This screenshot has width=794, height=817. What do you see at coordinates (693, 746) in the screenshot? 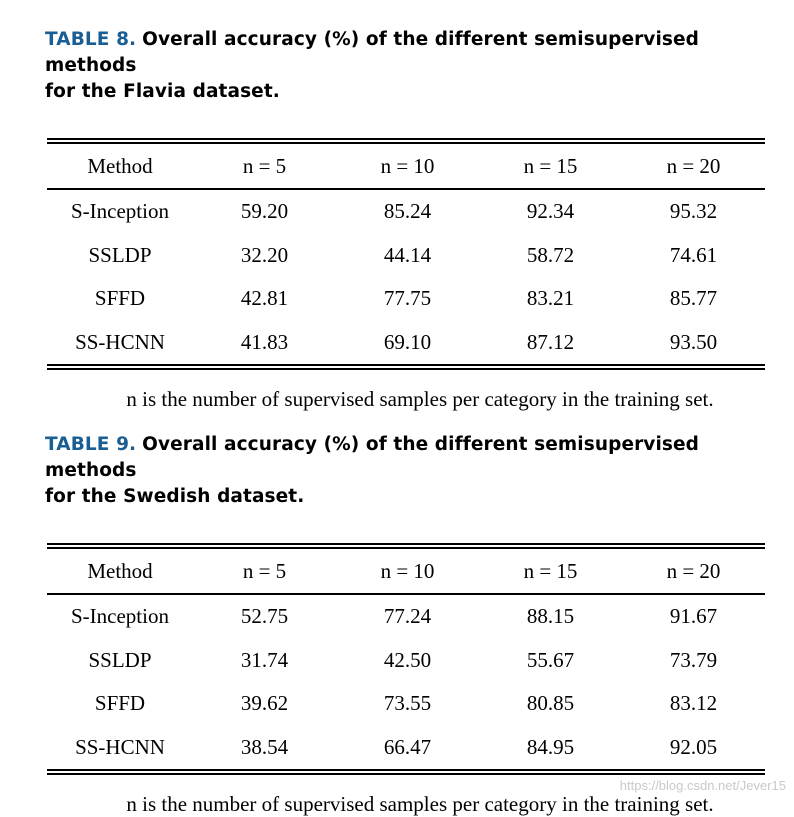
I see `table-cell: 92.05` at bounding box center [693, 746].